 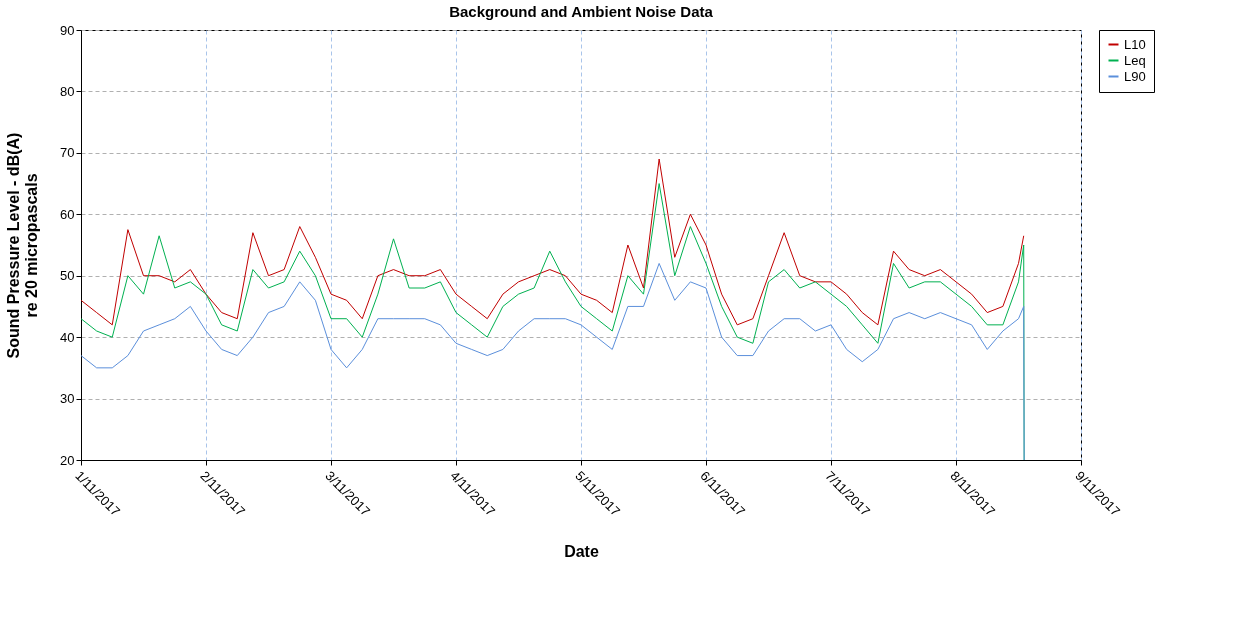 What do you see at coordinates (581, 551) in the screenshot?
I see `x-axis-title: Date` at bounding box center [581, 551].